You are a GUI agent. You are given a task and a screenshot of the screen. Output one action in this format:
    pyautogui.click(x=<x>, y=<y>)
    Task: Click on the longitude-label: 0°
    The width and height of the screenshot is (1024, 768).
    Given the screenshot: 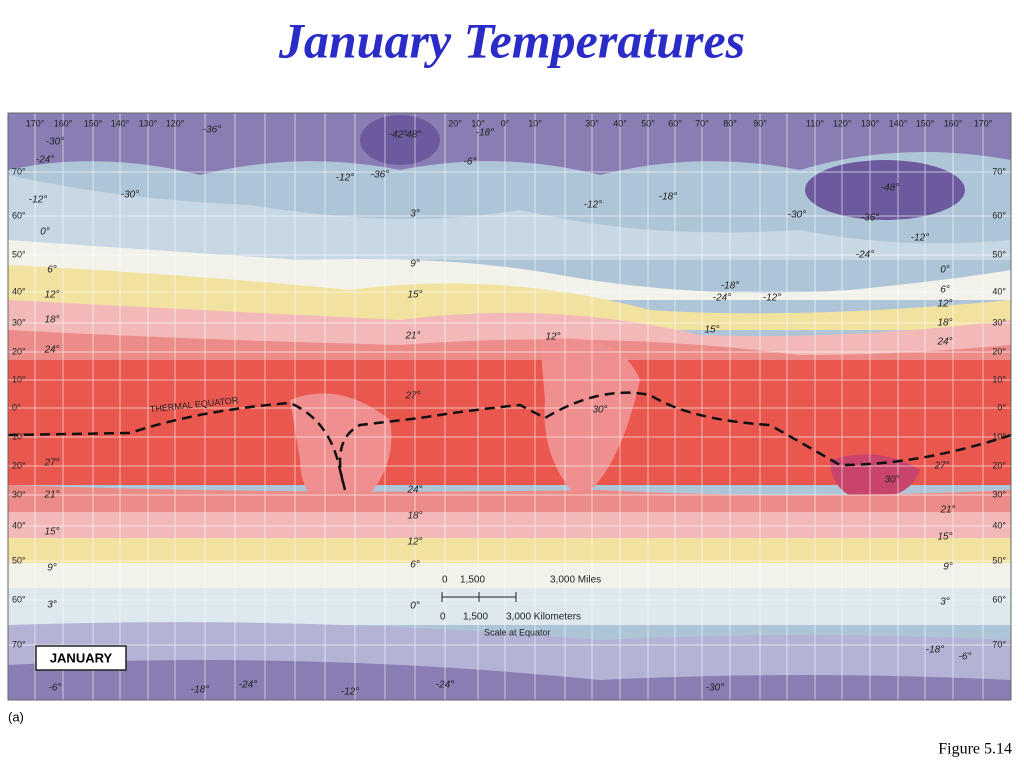 What is the action you would take?
    pyautogui.click(x=505, y=123)
    